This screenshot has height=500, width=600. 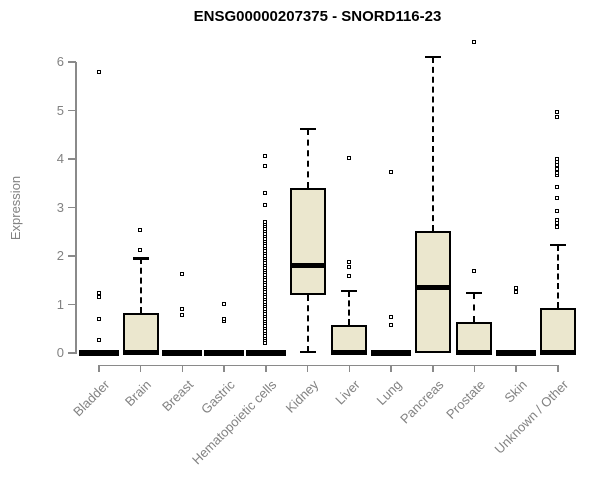 What do you see at coordinates (218, 397) in the screenshot?
I see `x-tick-label-gastric: Gastric` at bounding box center [218, 397].